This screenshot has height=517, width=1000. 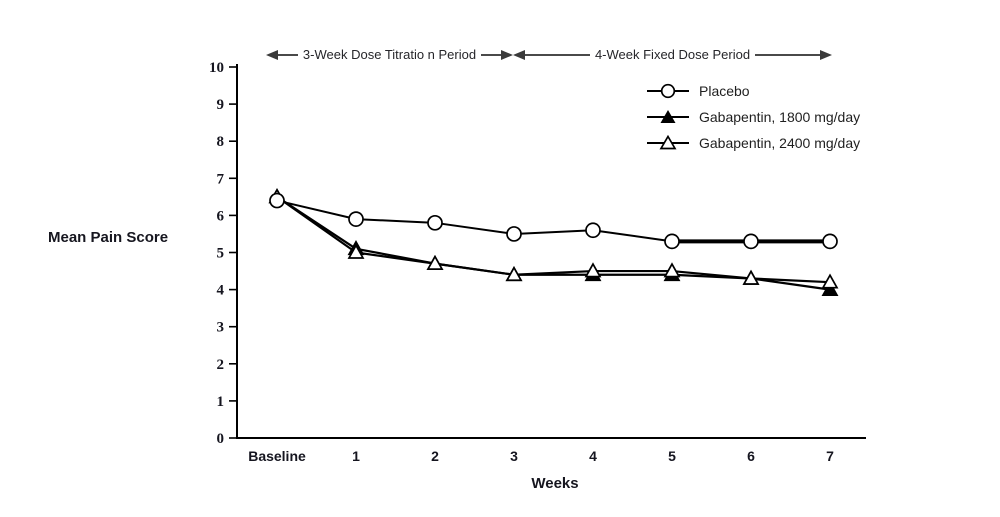 What do you see at coordinates (780, 117) in the screenshot?
I see `legend-label-gabapentin-1800: Gabapentin, 1800 mg/day` at bounding box center [780, 117].